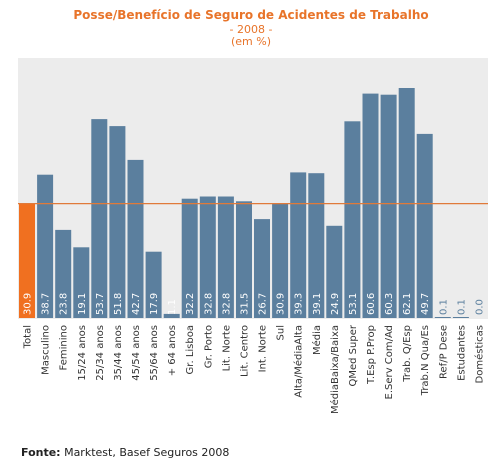  Describe the element at coordinates (154, 304) in the screenshot. I see `value-label-7: 17.9` at that location.